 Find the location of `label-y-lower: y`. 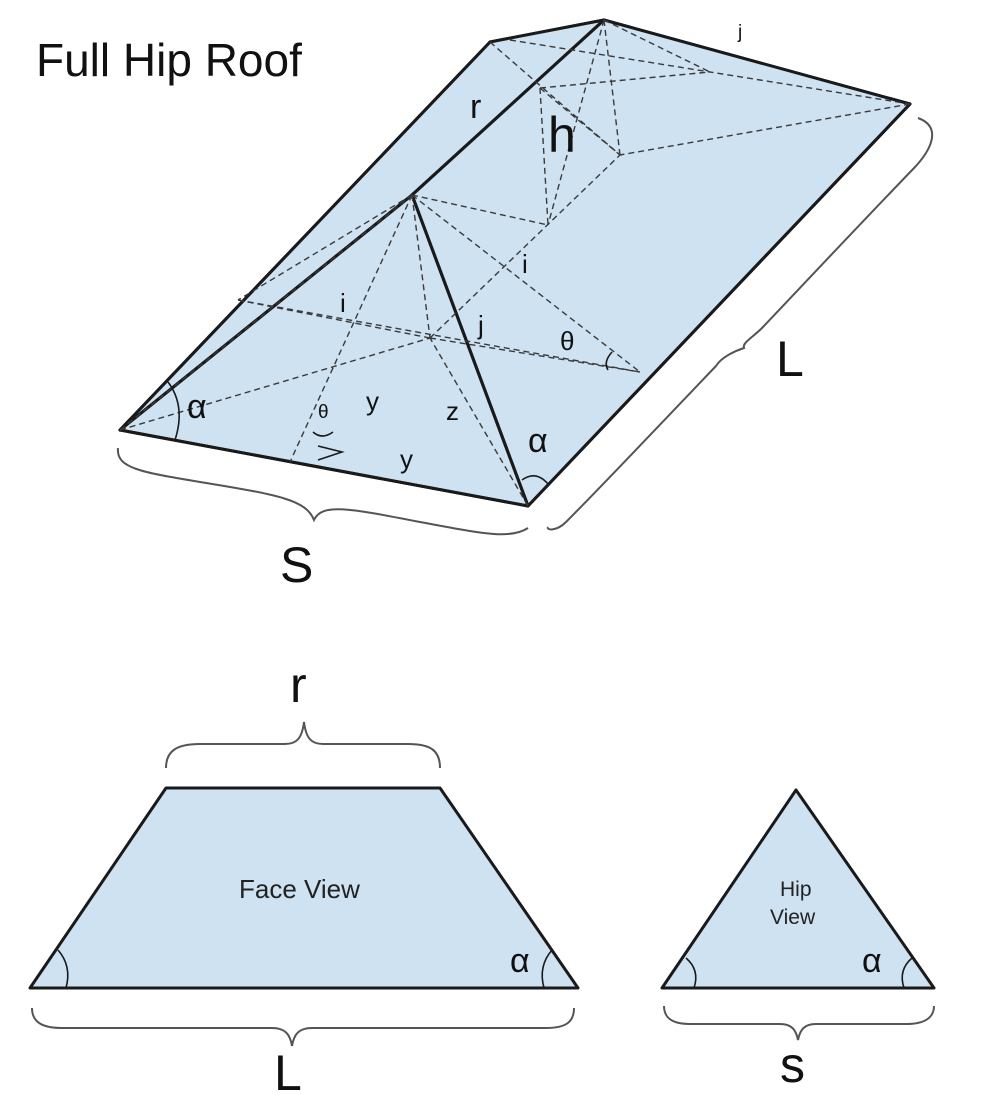

label-y-lower: y is located at coordinates (406, 459).